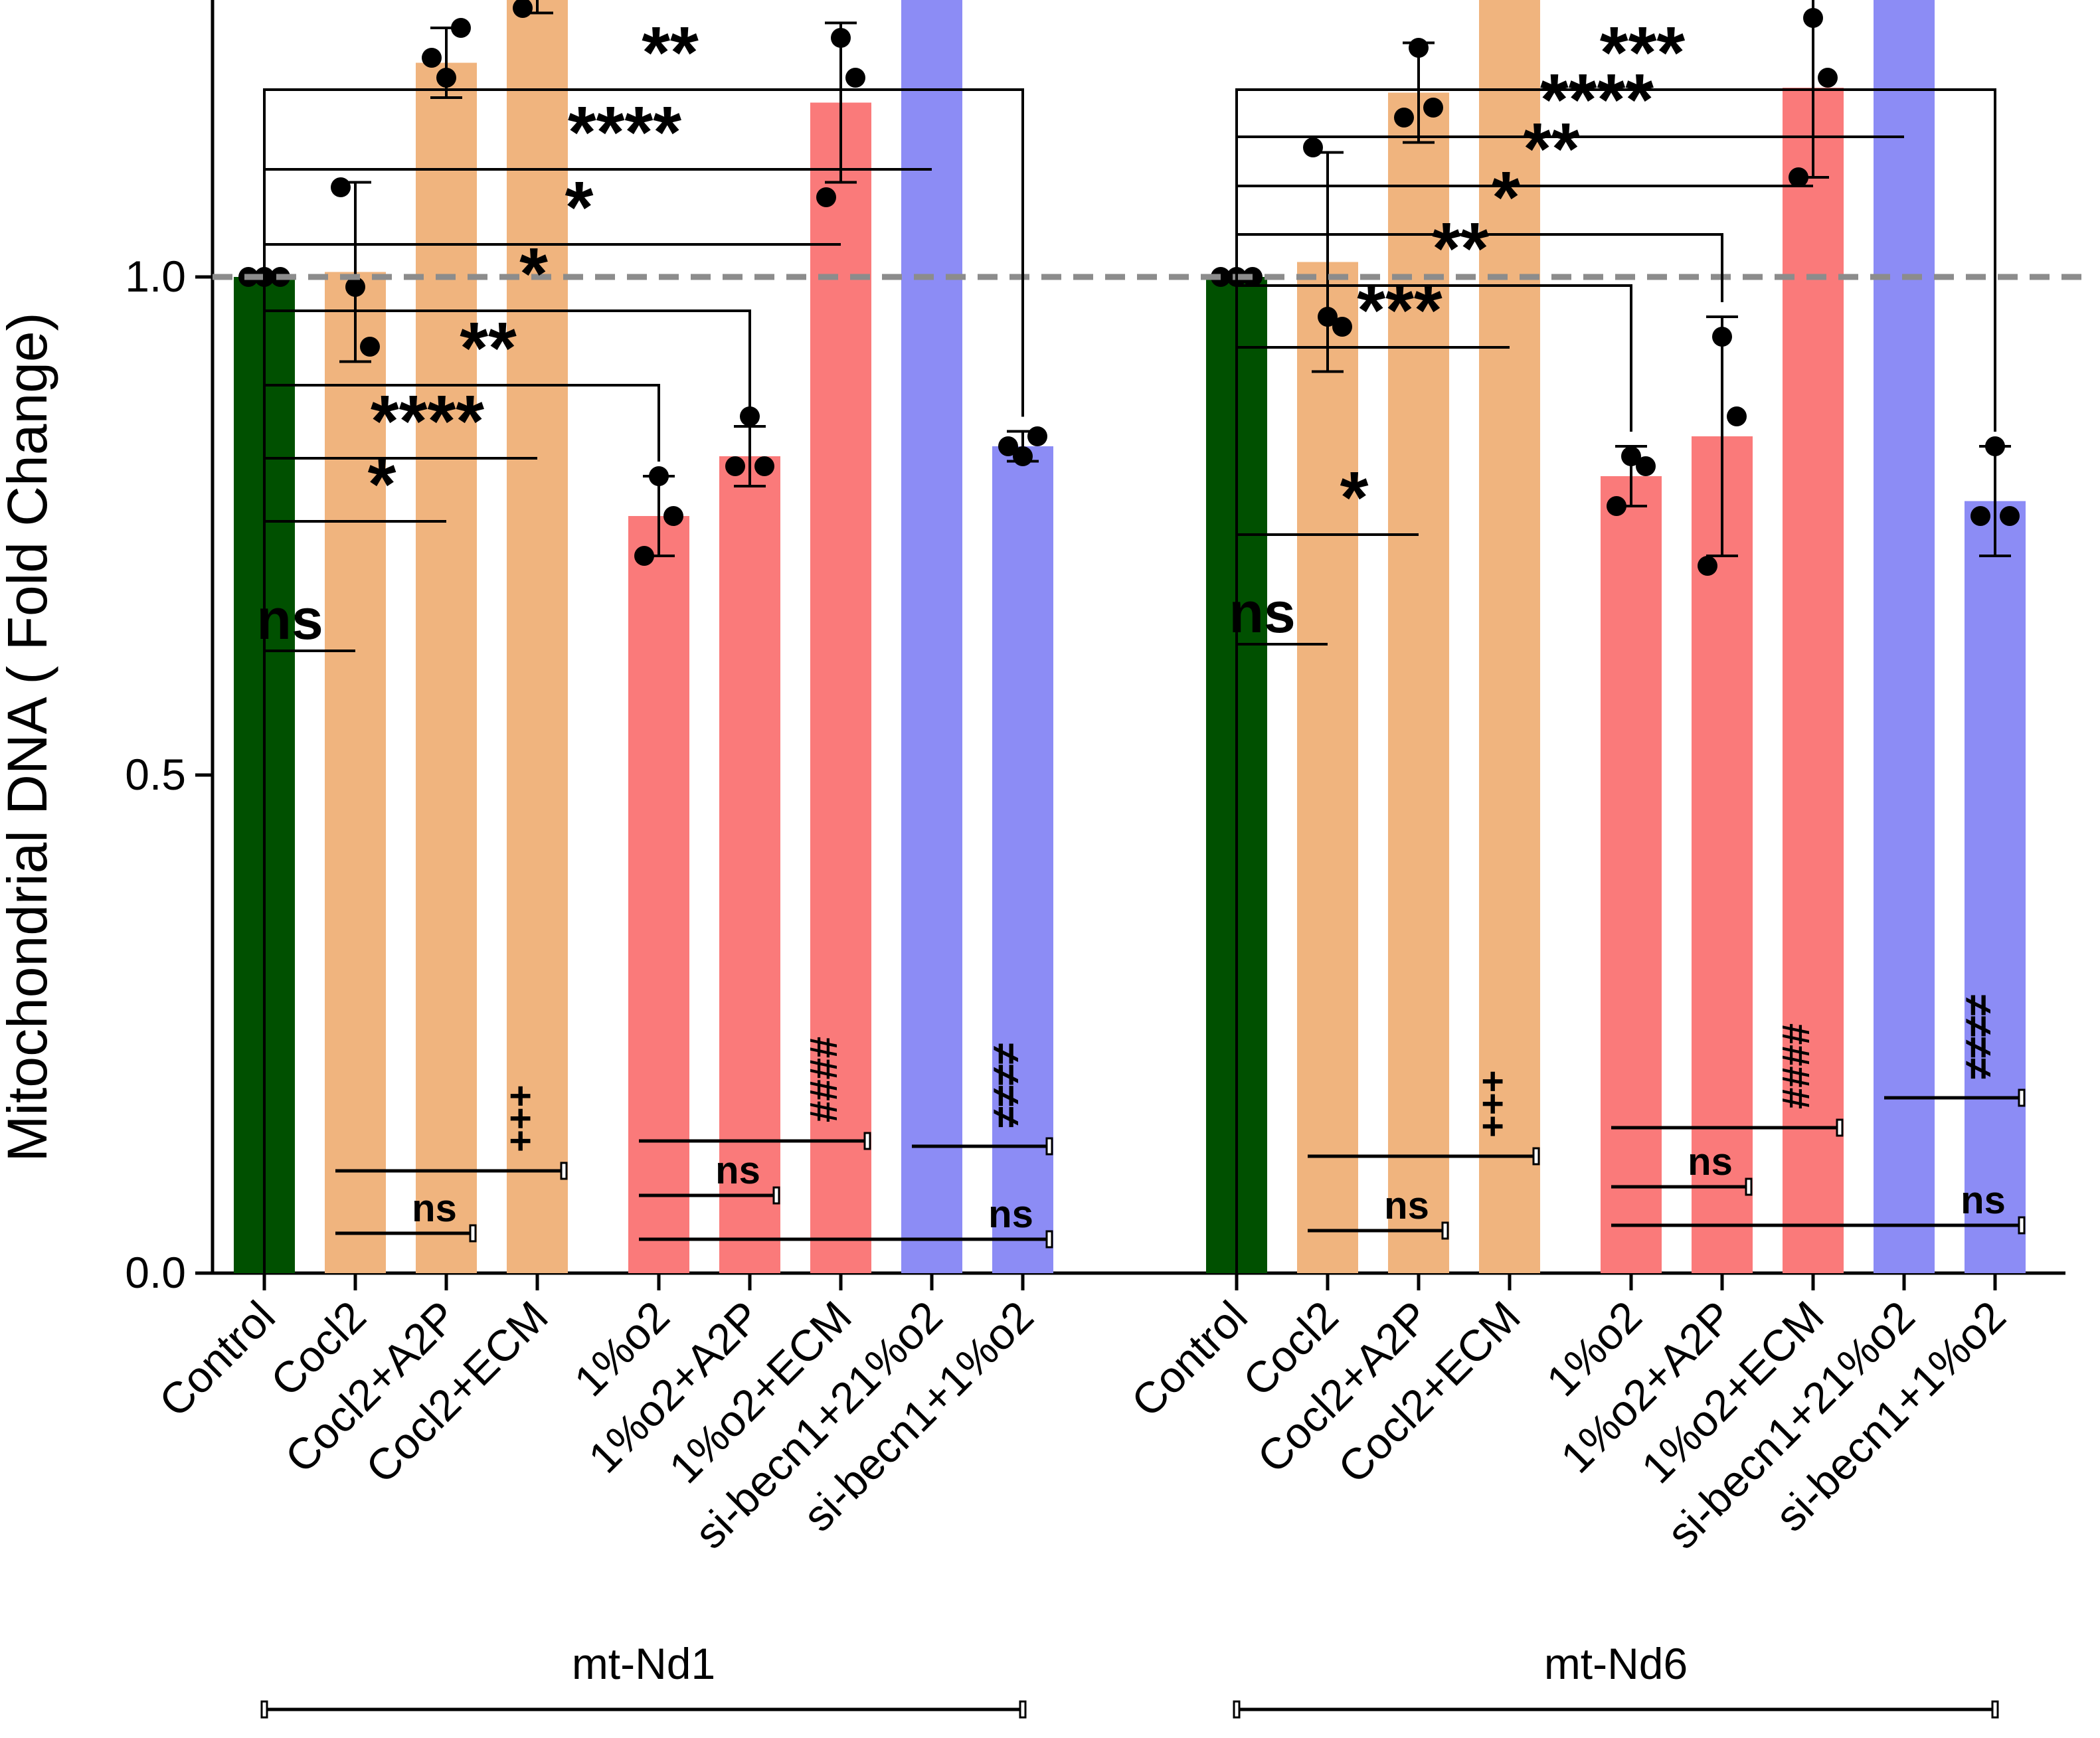 Image resolution: width=2100 pixels, height=1738 pixels. Describe the element at coordinates (1616, 1663) in the screenshot. I see `group-label: mt-Nd6` at that location.